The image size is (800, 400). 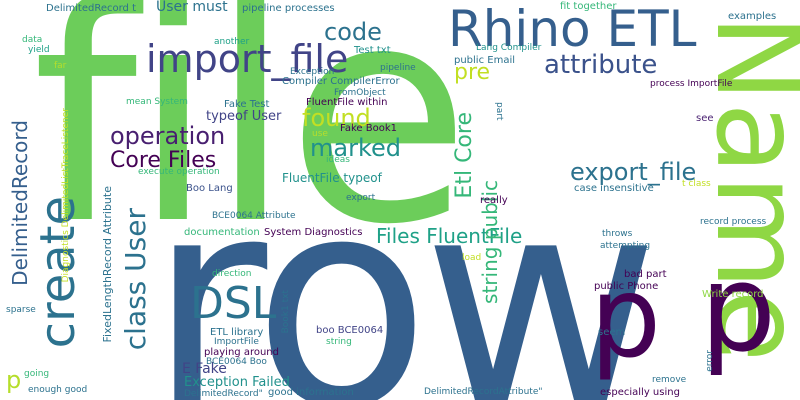 What do you see at coordinates (209, 188) in the screenshot?
I see `word-boo-lang: Boo Lang` at bounding box center [209, 188].